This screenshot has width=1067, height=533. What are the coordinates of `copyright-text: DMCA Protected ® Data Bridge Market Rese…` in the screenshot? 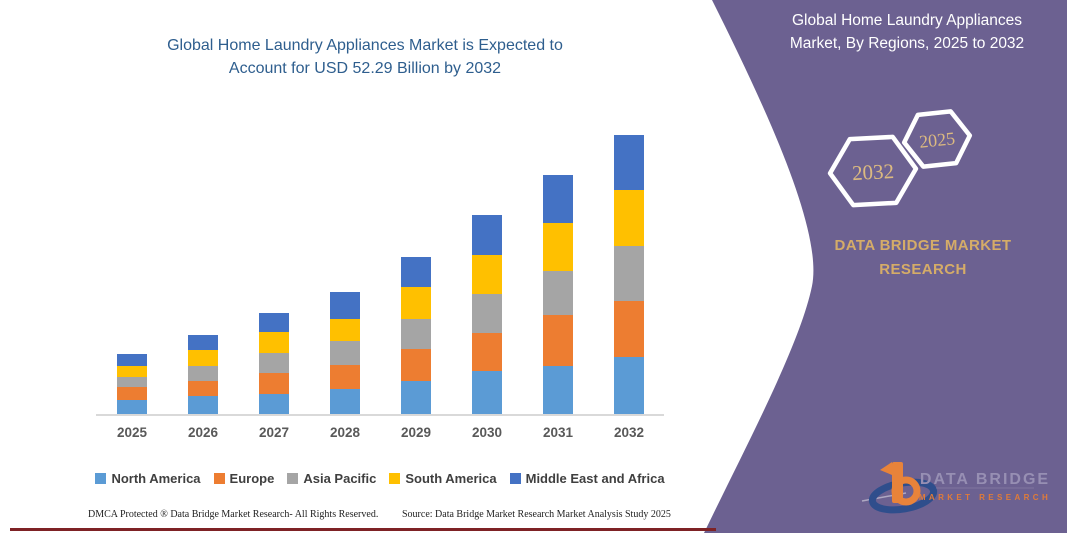 It's located at (233, 514).